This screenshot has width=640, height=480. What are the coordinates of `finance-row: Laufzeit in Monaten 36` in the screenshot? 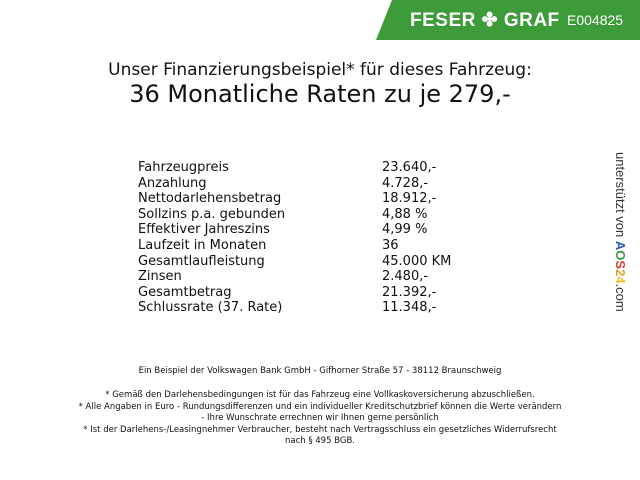 It's located at (294, 246).